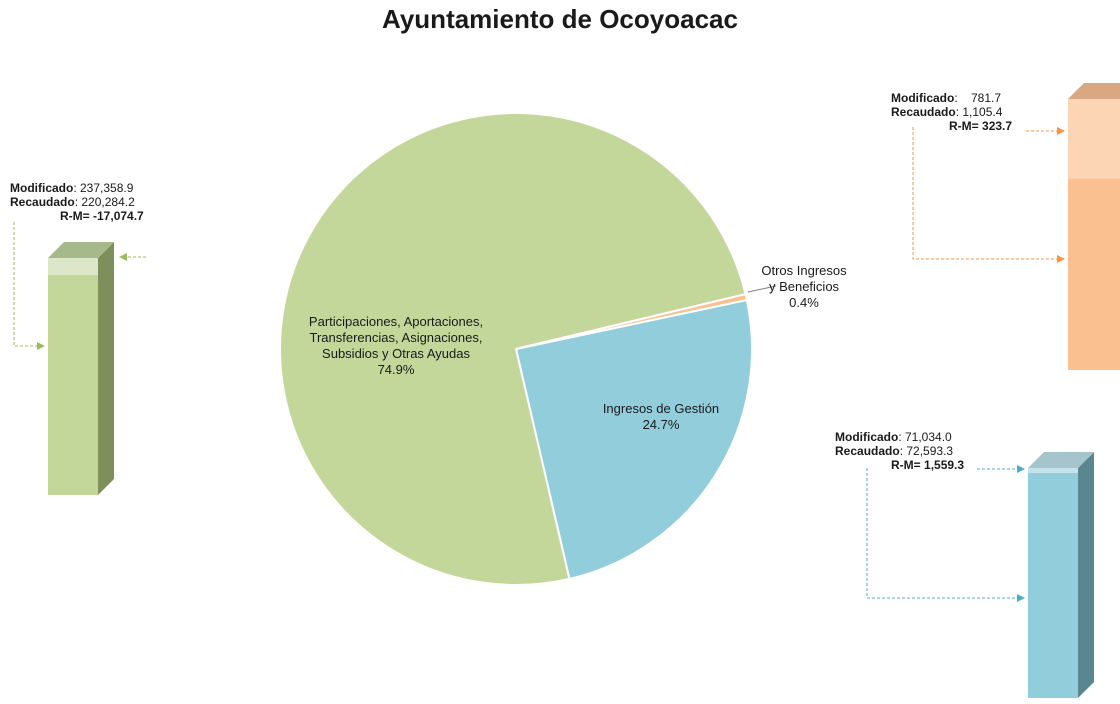  What do you see at coordinates (108, 202) in the screenshot?
I see `recaudado-value: 220,284.2` at bounding box center [108, 202].